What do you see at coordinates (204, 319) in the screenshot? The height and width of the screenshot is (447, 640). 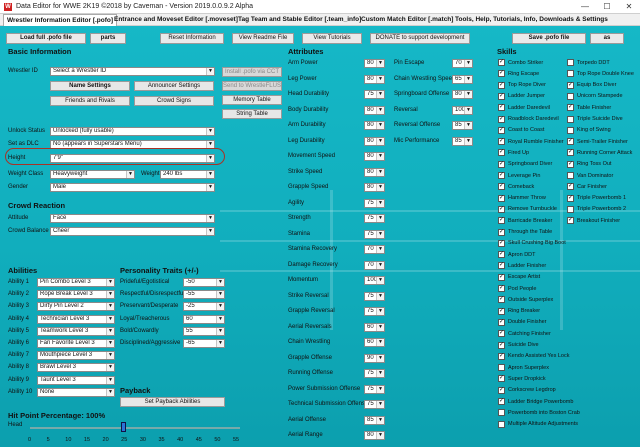 I see `trait-select: 60 ▼` at bounding box center [204, 319].